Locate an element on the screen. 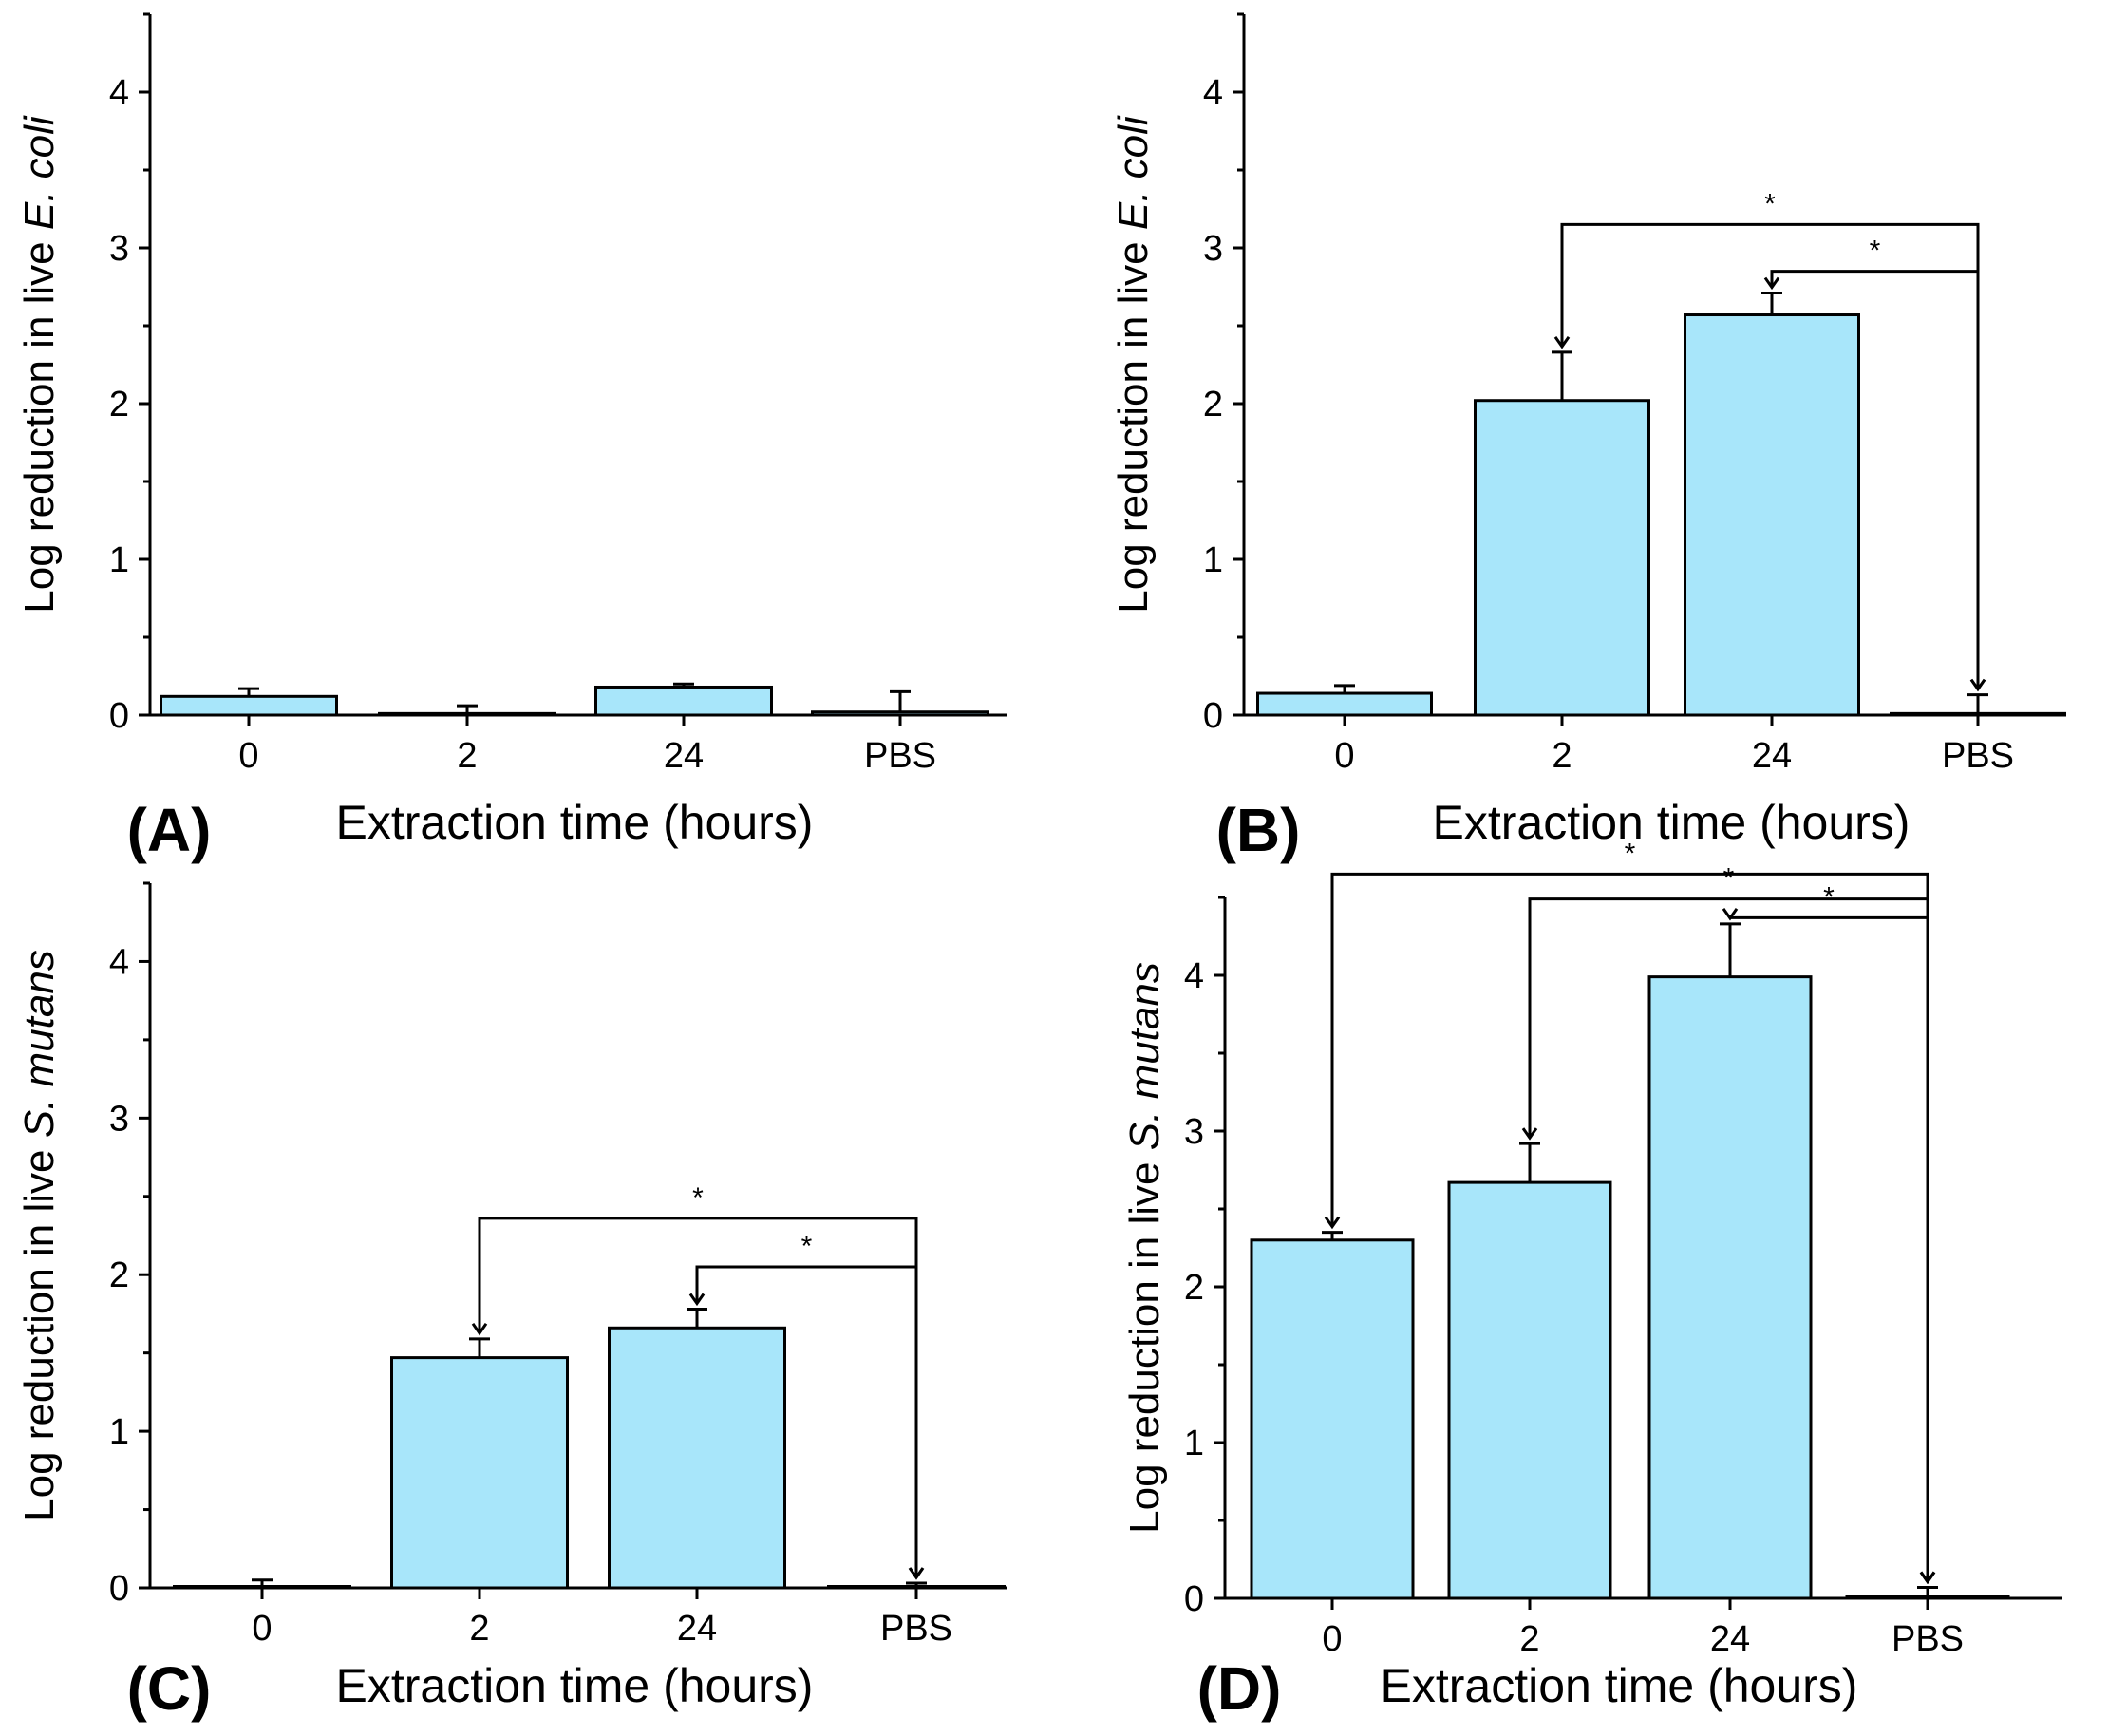 Image resolution: width=2127 pixels, height=1736 pixels. panel-label: (B) is located at coordinates (1258, 830).